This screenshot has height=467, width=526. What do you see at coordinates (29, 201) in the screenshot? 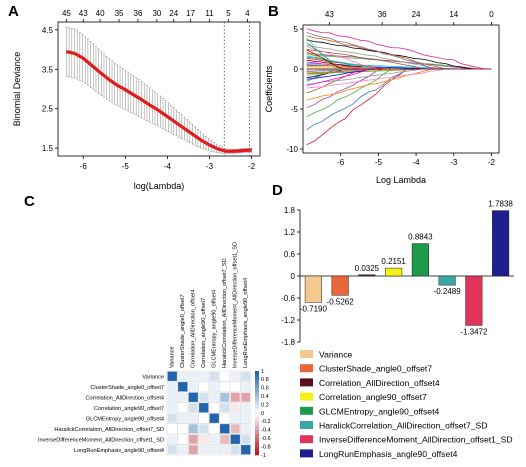
I see `panel-c-label: C` at bounding box center [29, 201].